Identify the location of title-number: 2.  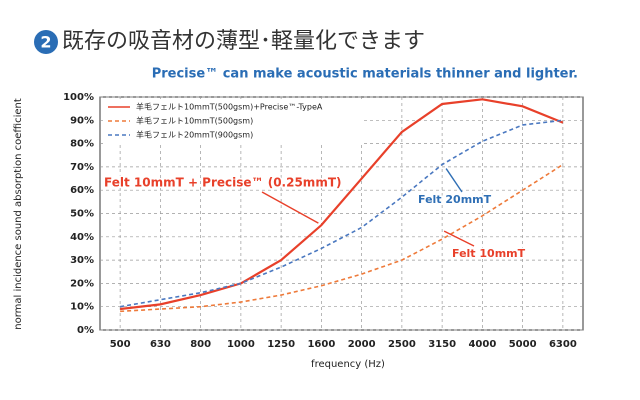
(45, 42).